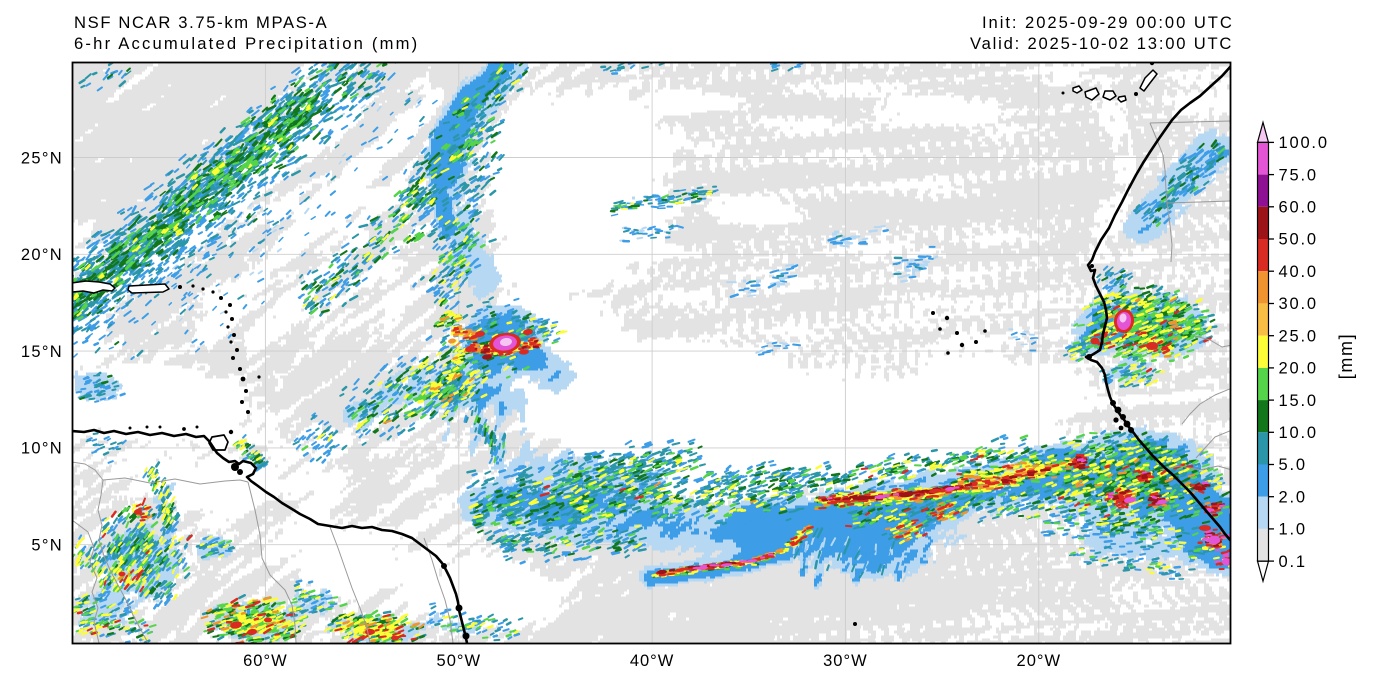 The height and width of the screenshot is (687, 1378). I want to click on svg-text: 10°N, so click(42, 449).